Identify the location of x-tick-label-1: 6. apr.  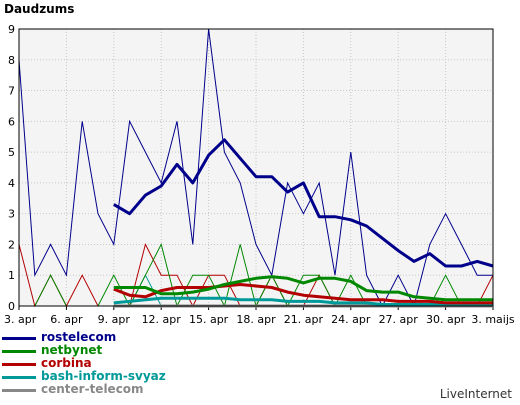
(66, 319).